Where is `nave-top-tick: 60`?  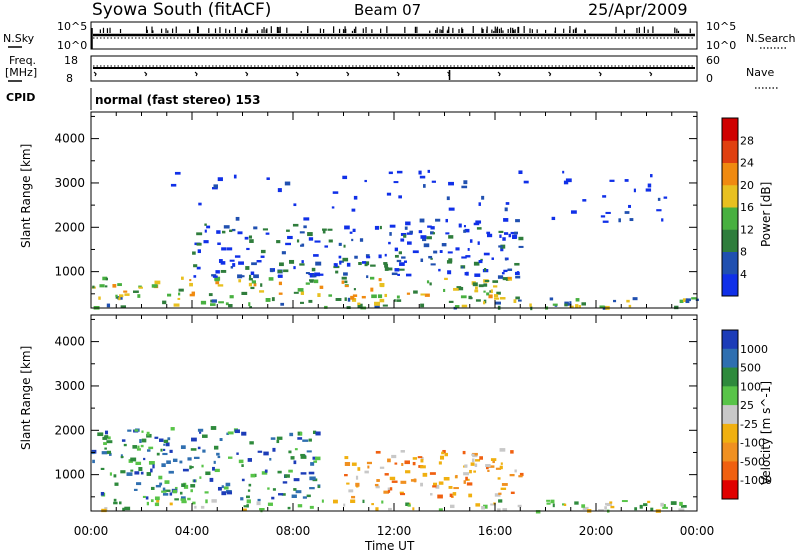
nave-top-tick: 60 is located at coordinates (713, 60).